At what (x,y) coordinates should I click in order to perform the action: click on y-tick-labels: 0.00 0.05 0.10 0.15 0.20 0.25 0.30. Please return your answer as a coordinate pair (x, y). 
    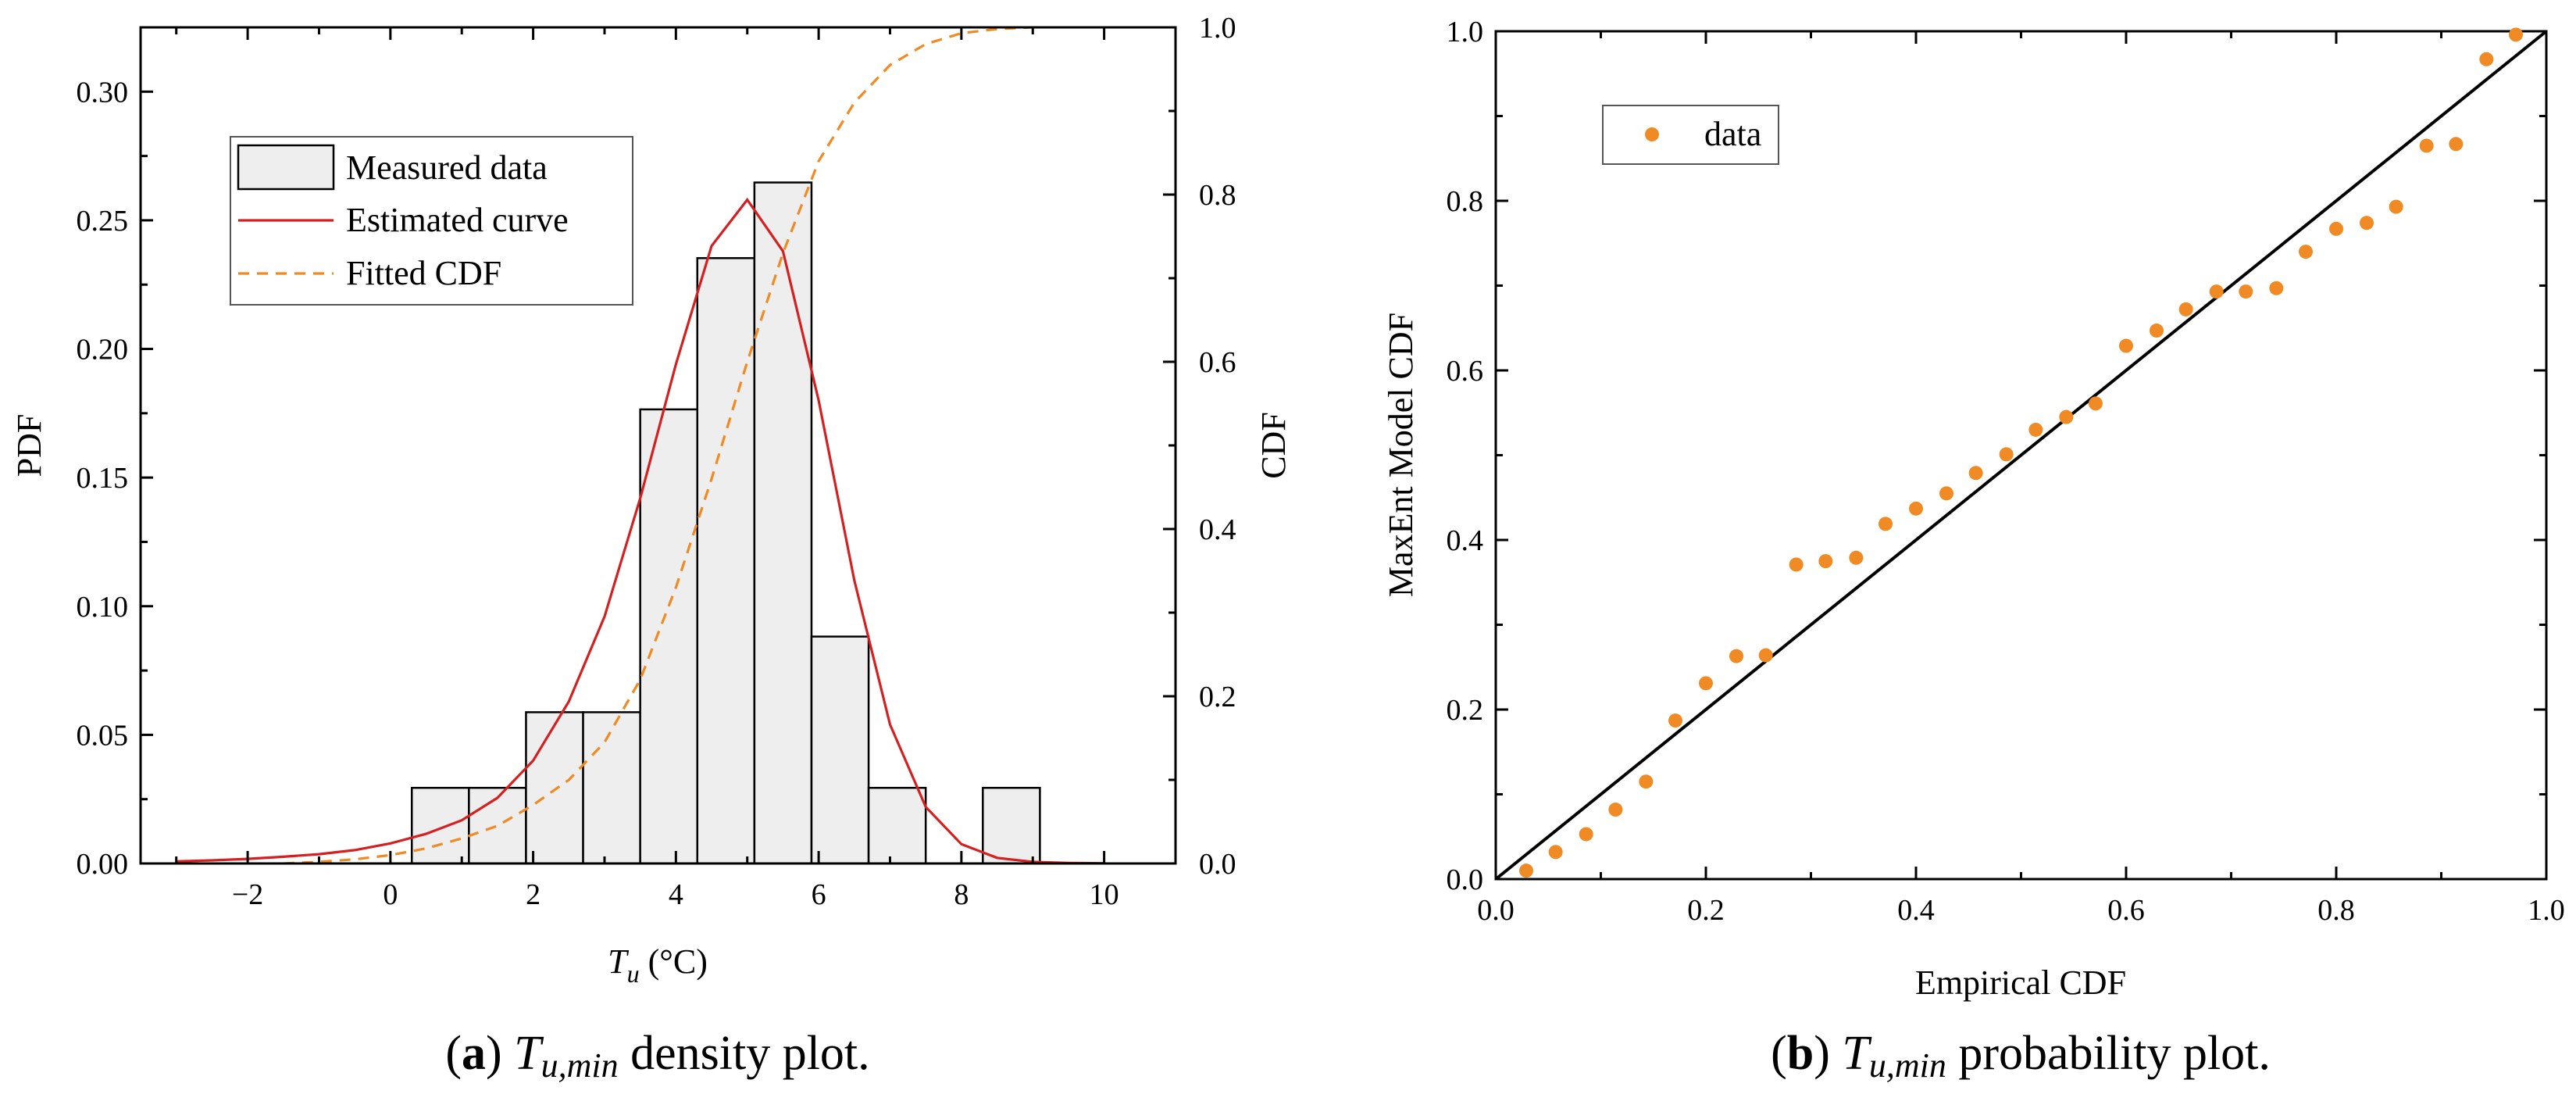
    Looking at the image, I should click on (103, 478).